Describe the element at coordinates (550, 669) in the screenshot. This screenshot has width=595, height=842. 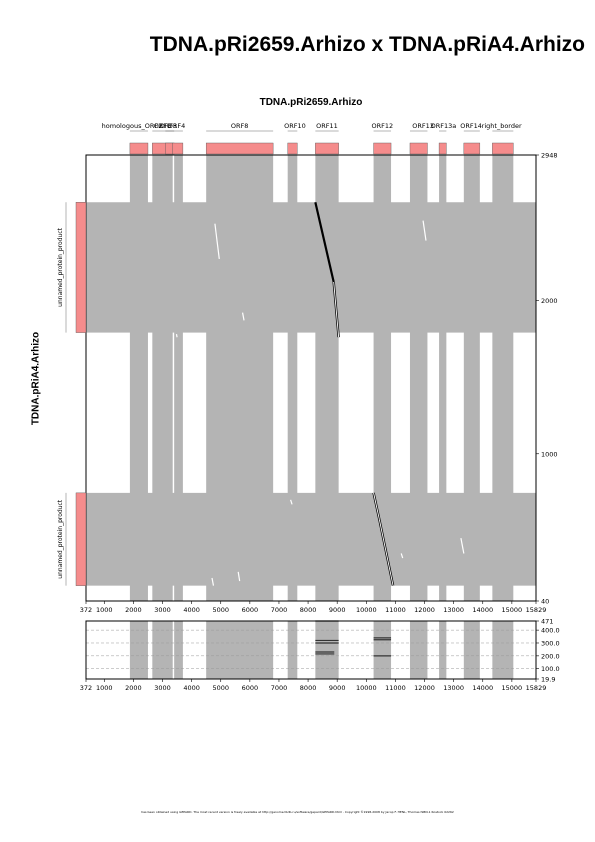
I see `profile-y-tick-label: 100.0` at that location.